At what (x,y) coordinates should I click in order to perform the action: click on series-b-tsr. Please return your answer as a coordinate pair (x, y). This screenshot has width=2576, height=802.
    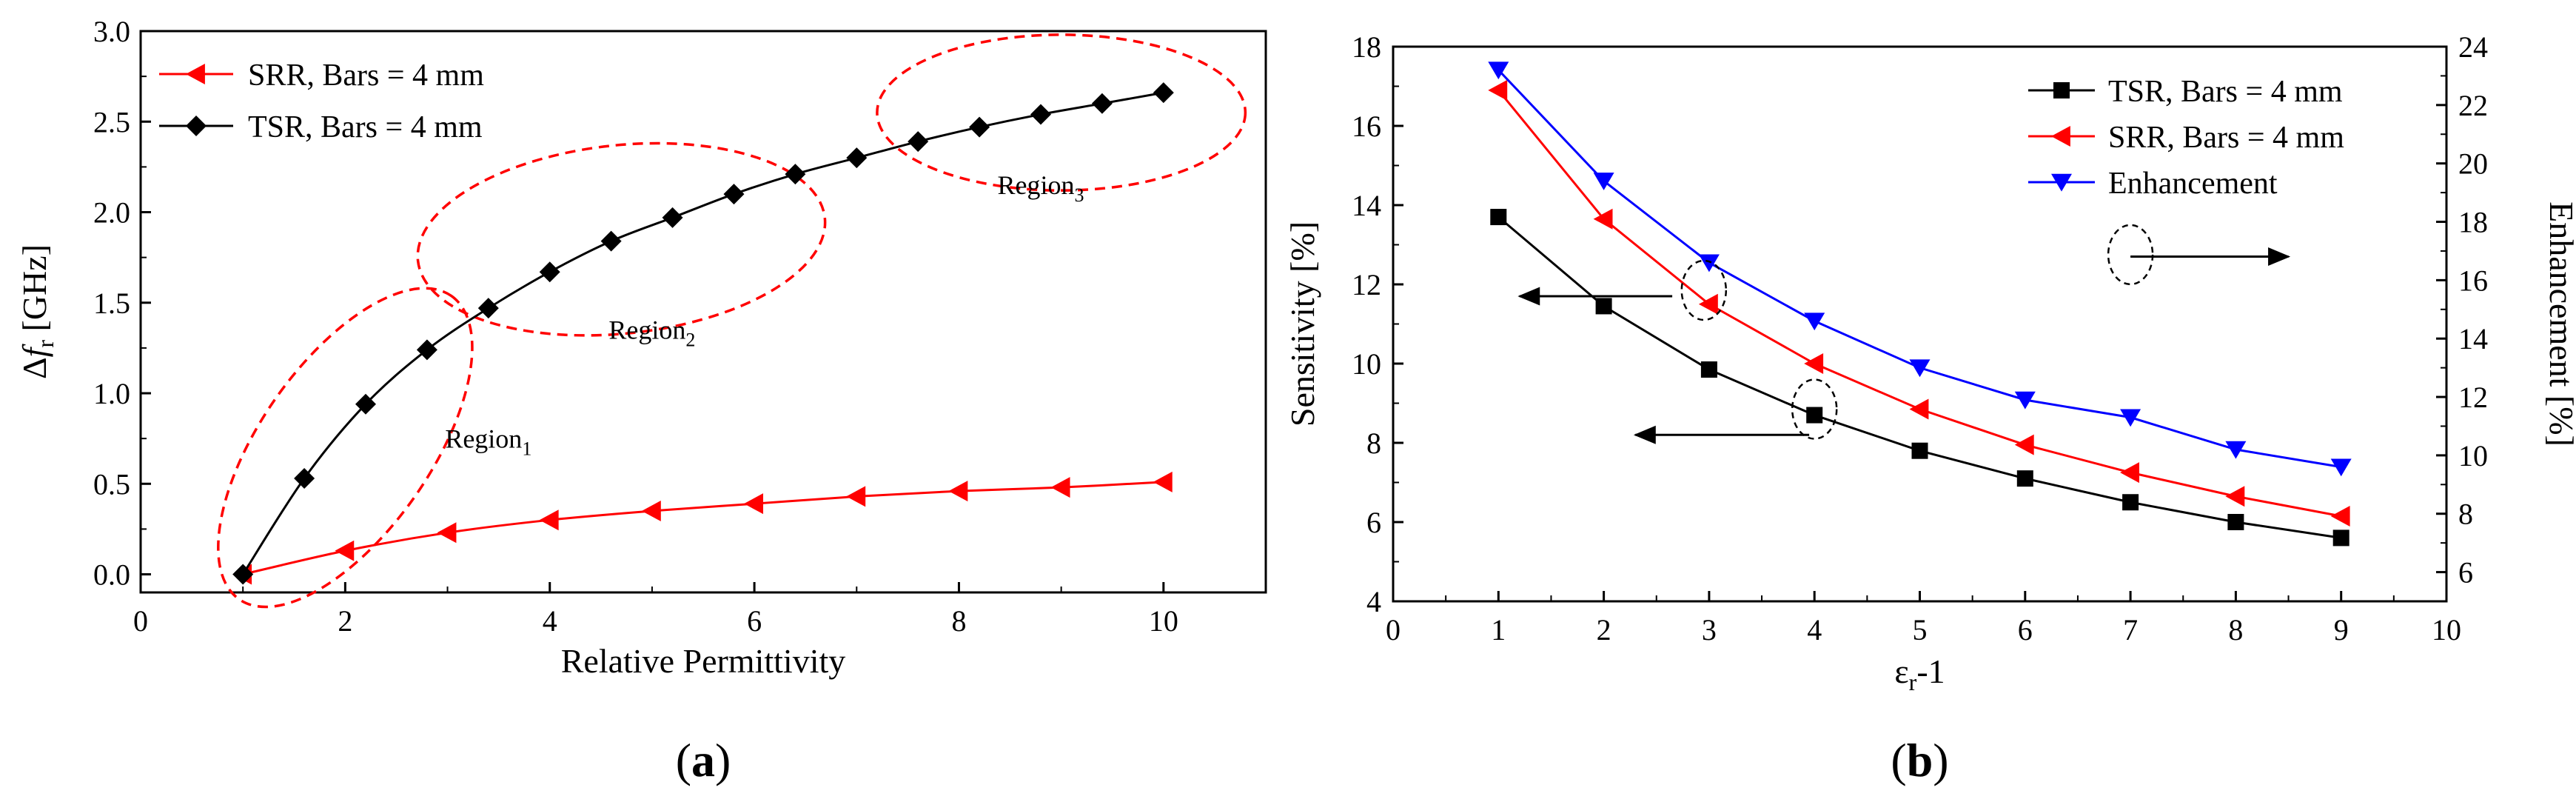
    Looking at the image, I should click on (1919, 378).